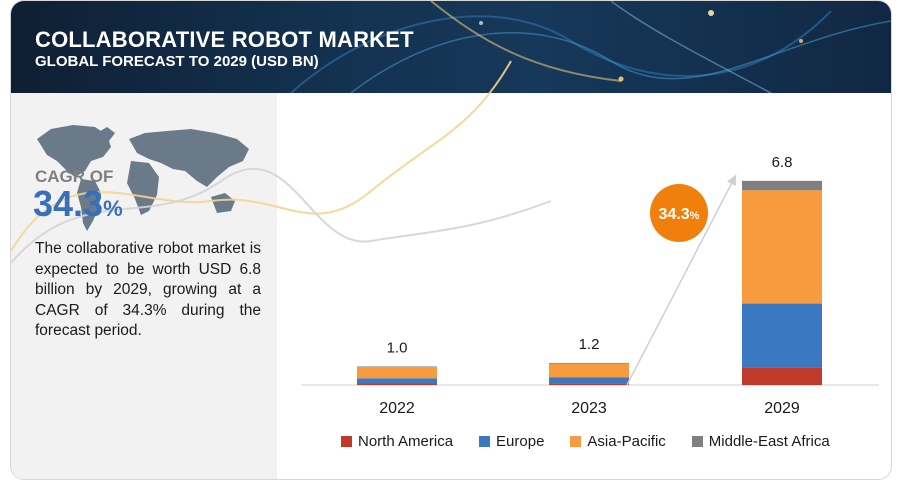 Image resolution: width=900 pixels, height=483 pixels. I want to click on legend-item-middle-east-africa: Middle-East Africa, so click(760, 441).